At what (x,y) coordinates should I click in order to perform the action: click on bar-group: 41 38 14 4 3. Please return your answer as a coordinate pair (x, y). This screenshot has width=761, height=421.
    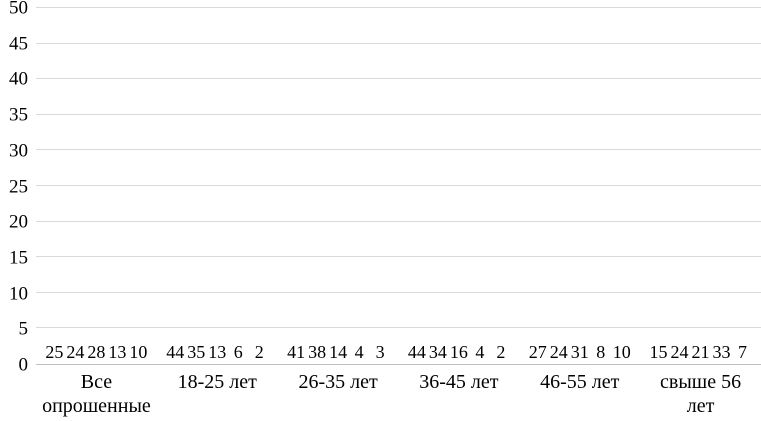
    Looking at the image, I should click on (338, 186).